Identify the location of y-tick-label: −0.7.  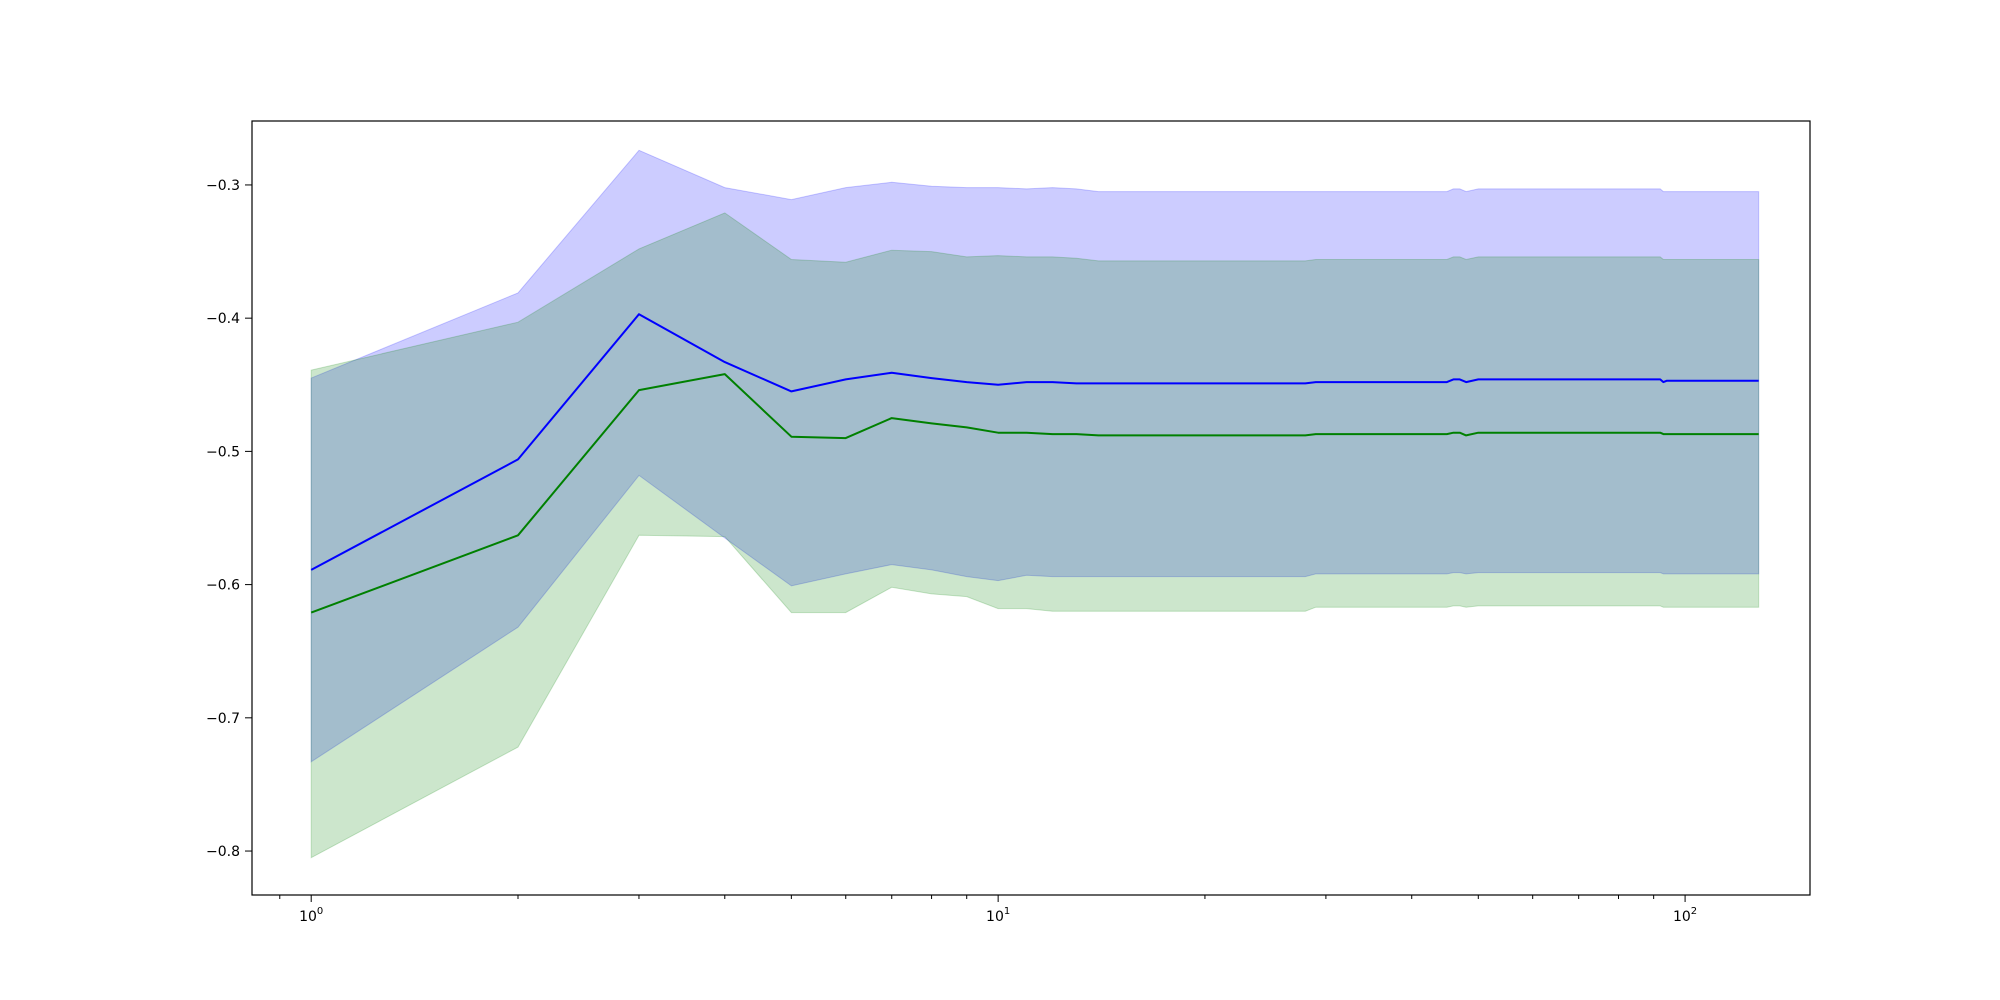
(223, 719).